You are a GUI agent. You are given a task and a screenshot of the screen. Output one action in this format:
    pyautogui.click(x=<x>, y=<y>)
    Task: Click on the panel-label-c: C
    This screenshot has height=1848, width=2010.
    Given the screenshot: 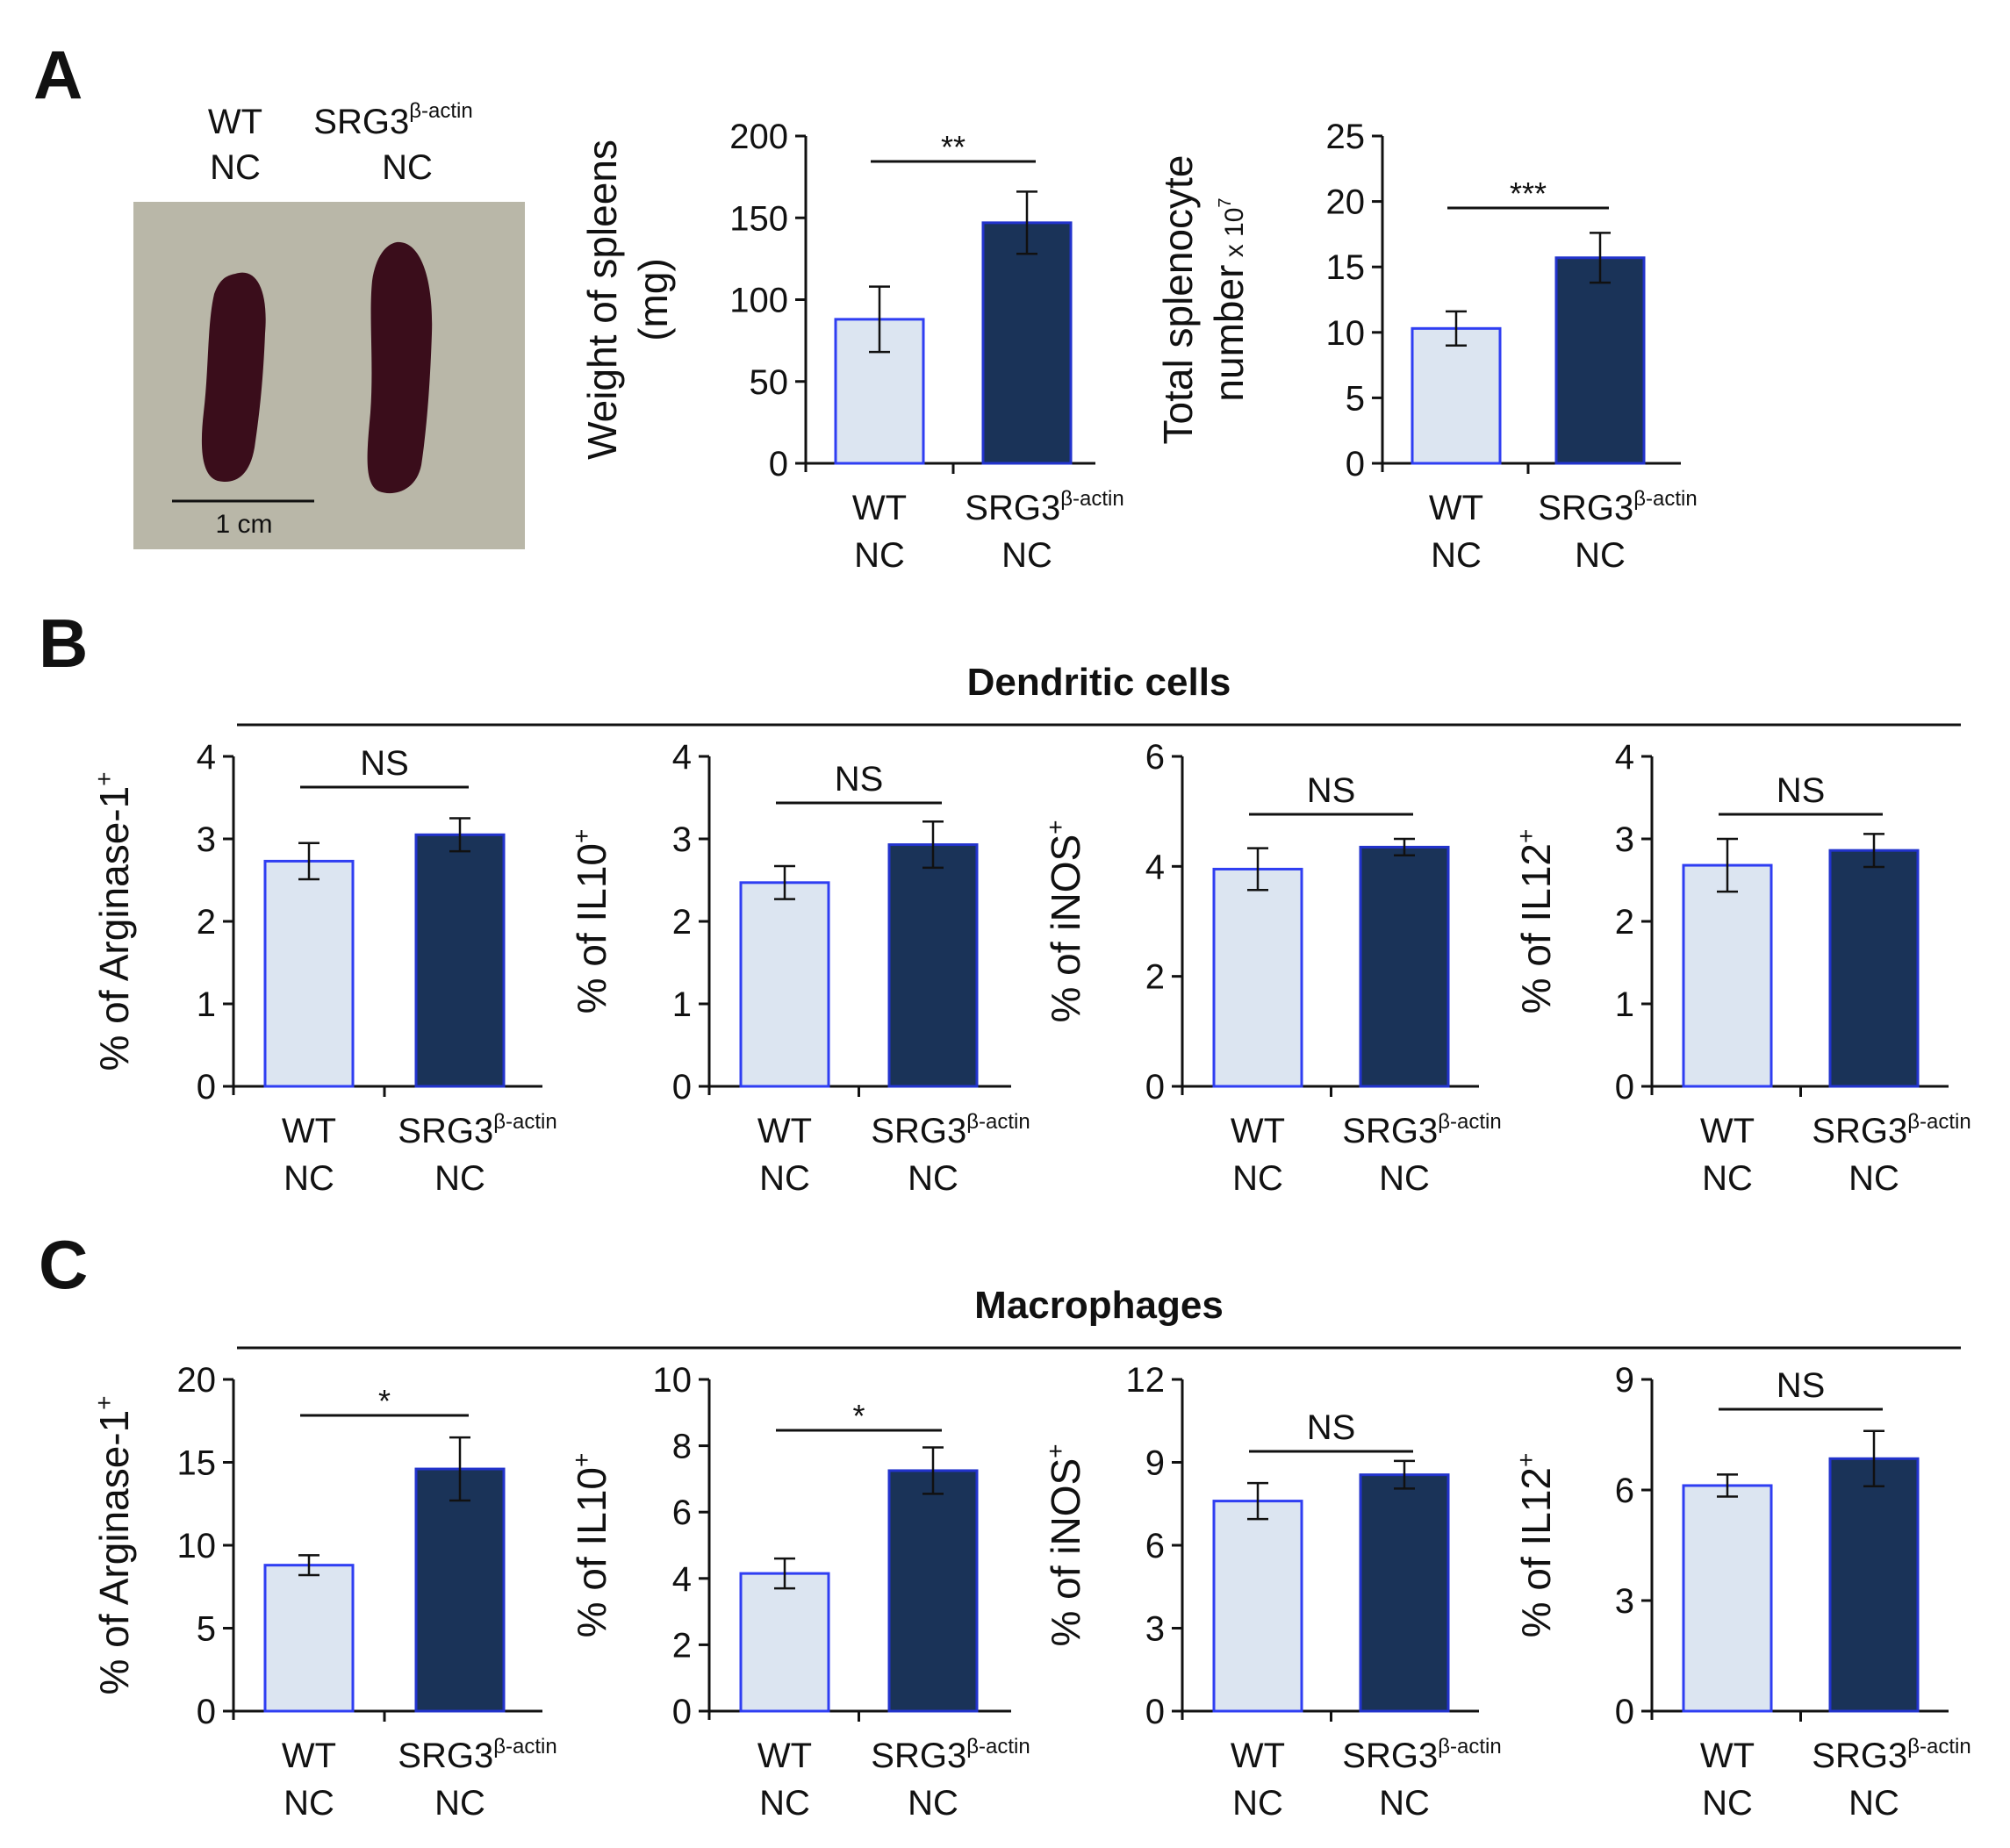 What is the action you would take?
    pyautogui.click(x=64, y=1264)
    